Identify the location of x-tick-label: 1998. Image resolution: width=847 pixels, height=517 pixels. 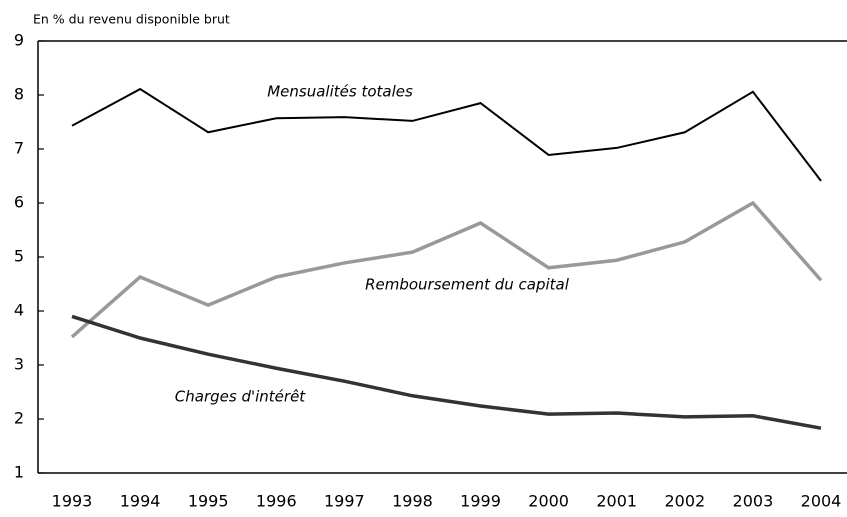
(412, 501).